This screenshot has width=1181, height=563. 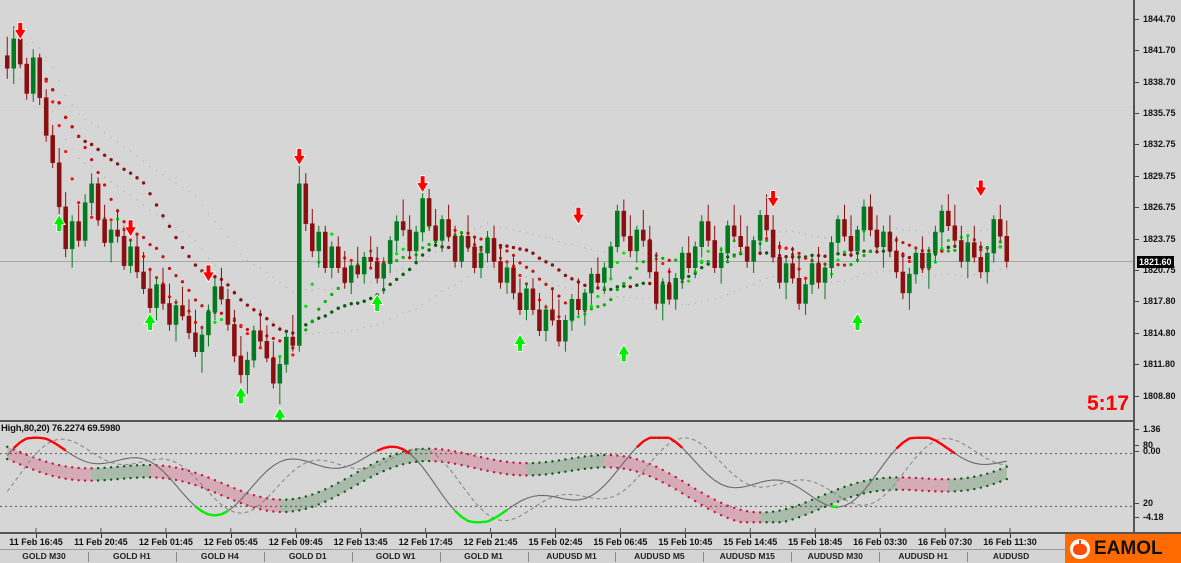 What do you see at coordinates (1159, 50) in the screenshot?
I see `price-scale-label: 1841.70` at bounding box center [1159, 50].